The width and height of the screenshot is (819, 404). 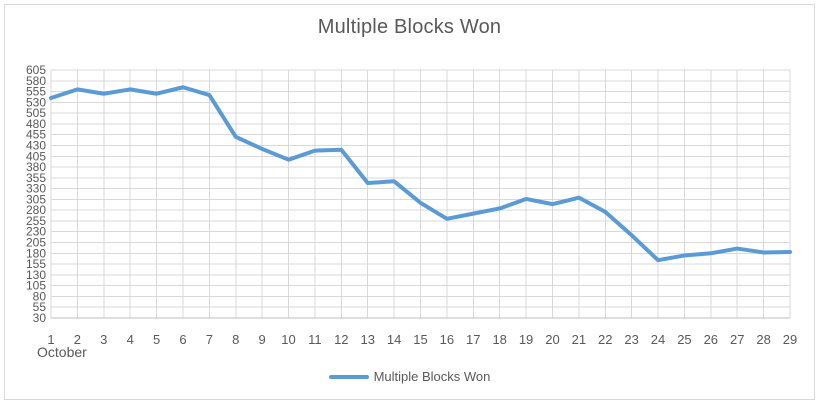 I want to click on y-tick-label: 105, so click(x=36, y=286).